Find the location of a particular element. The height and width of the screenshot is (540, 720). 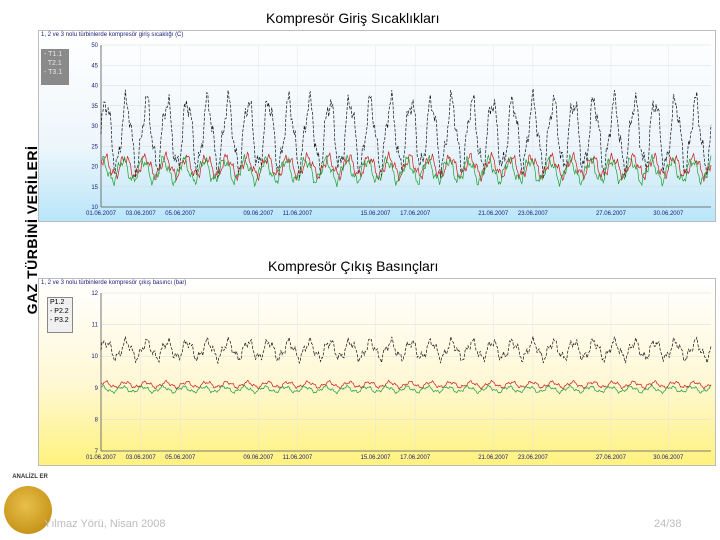

legend-item: - T3.1 is located at coordinates (53, 72).